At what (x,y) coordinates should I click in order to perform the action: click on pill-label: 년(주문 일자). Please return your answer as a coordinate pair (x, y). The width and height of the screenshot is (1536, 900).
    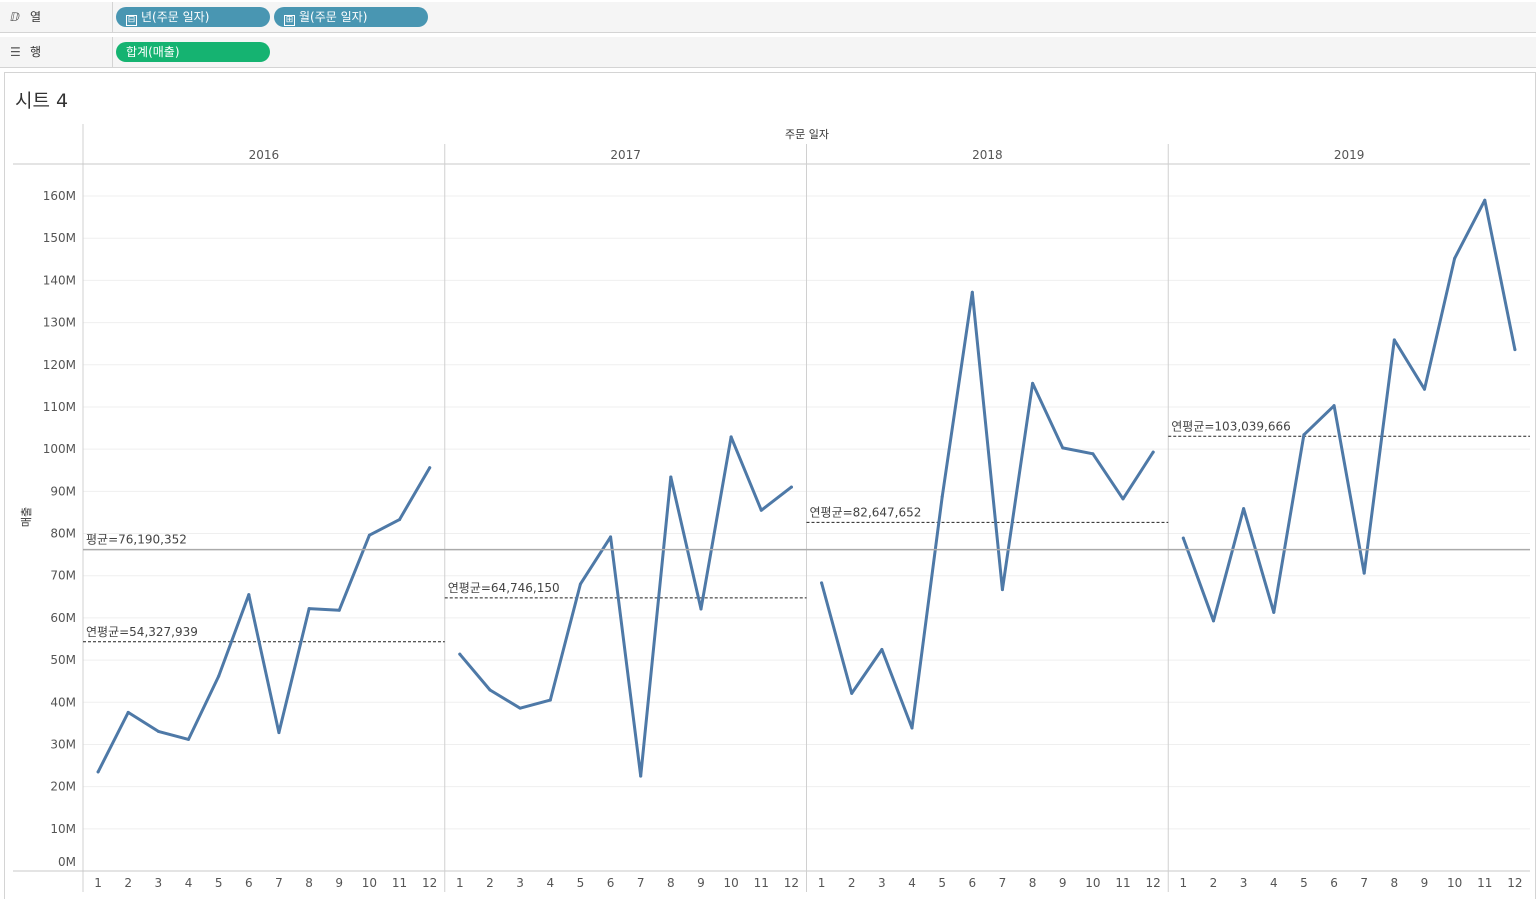
    Looking at the image, I should click on (175, 17).